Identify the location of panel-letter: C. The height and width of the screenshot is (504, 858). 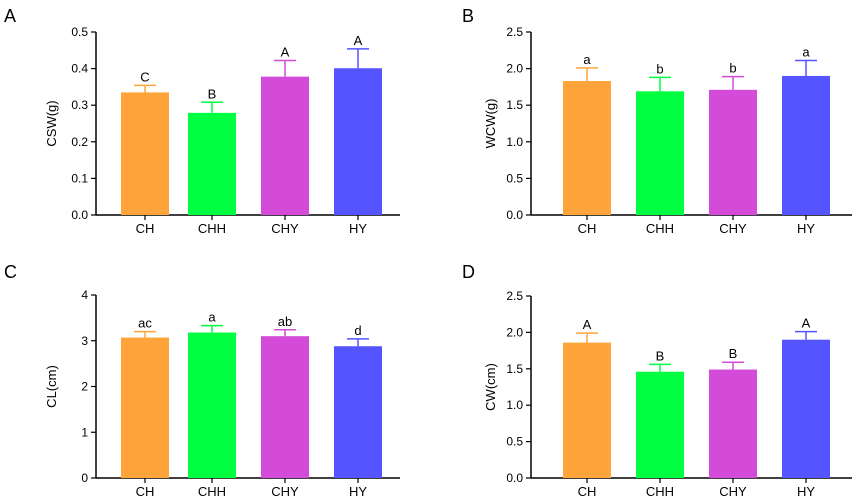
(10, 272).